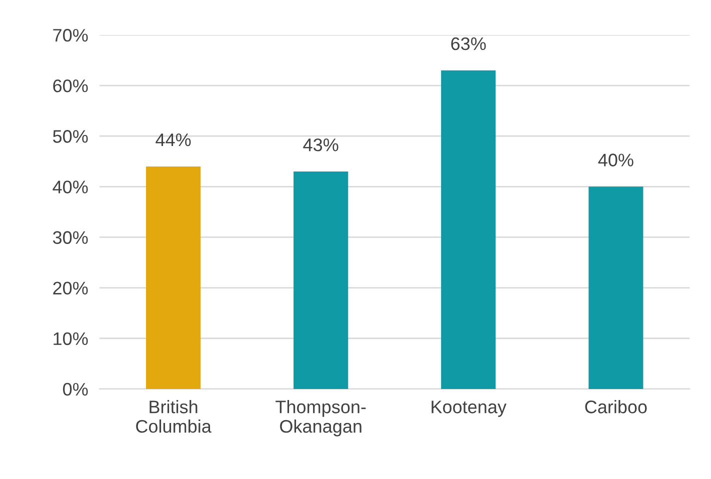  What do you see at coordinates (321, 418) in the screenshot?
I see `x-tick-label: Thompson- Okanagan` at bounding box center [321, 418].